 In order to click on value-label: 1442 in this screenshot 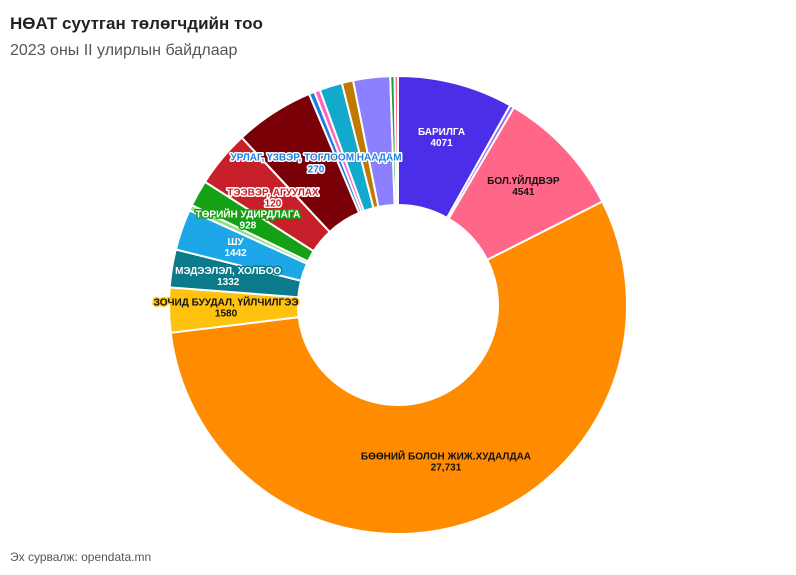, I will do `click(235, 253)`.